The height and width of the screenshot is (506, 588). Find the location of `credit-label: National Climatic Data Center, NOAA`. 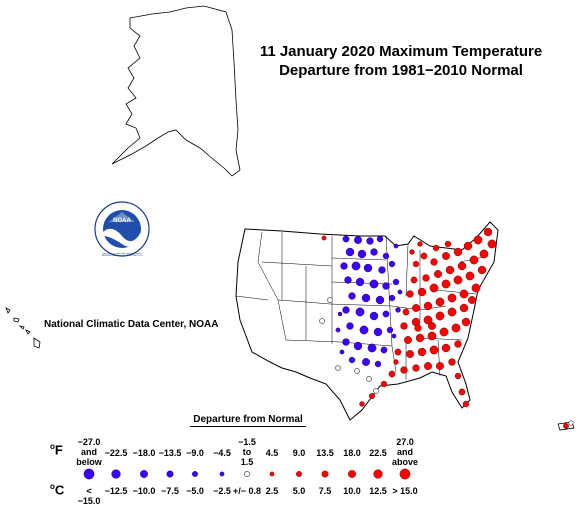

credit-label: National Climatic Data Center, NOAA is located at coordinates (131, 324).